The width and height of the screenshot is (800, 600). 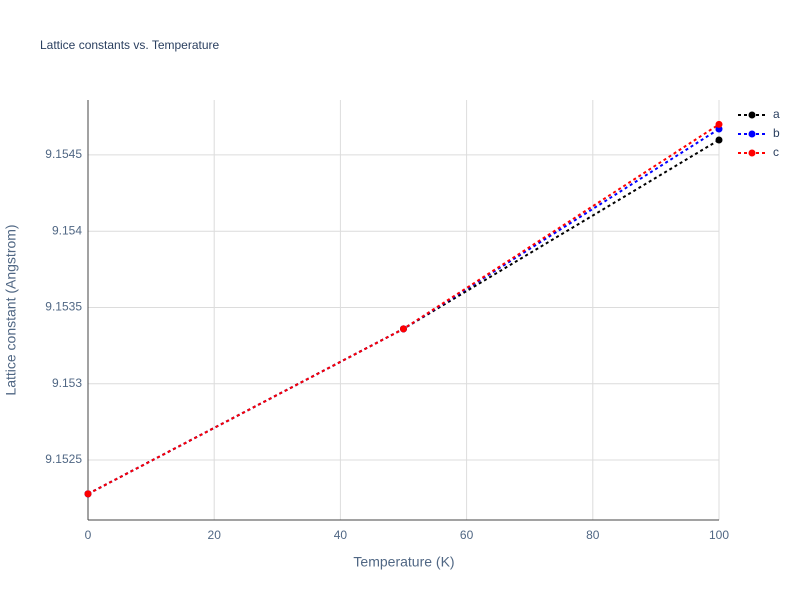 I want to click on x-tick-label: 100, so click(x=719, y=535).